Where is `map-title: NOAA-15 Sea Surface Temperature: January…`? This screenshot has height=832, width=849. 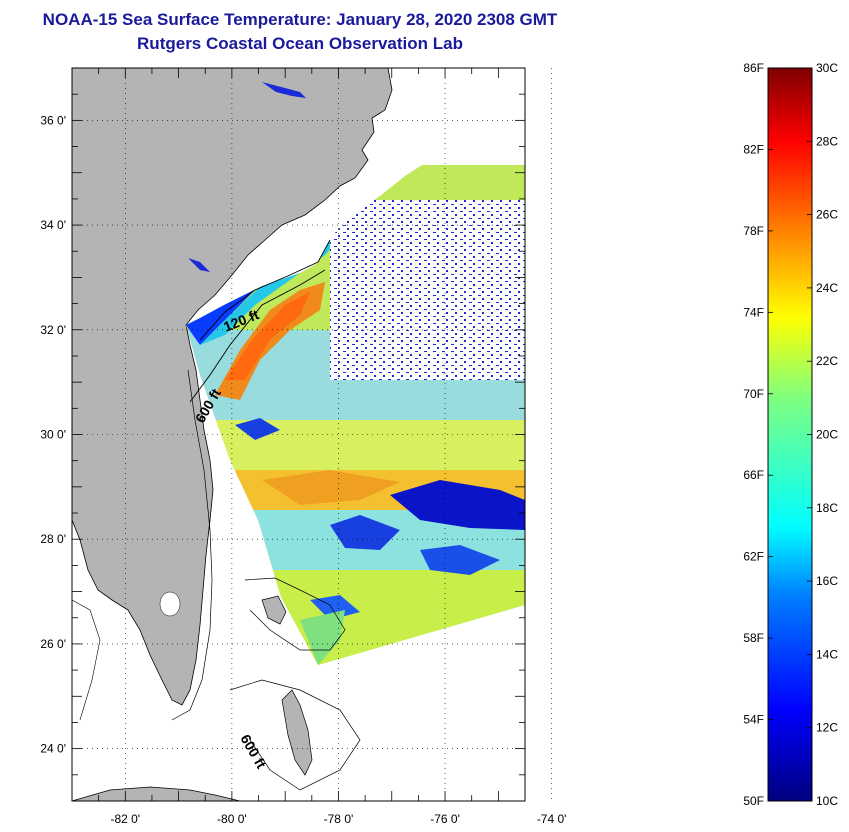
map-title: NOAA-15 Sea Surface Temperature: January… is located at coordinates (300, 19).